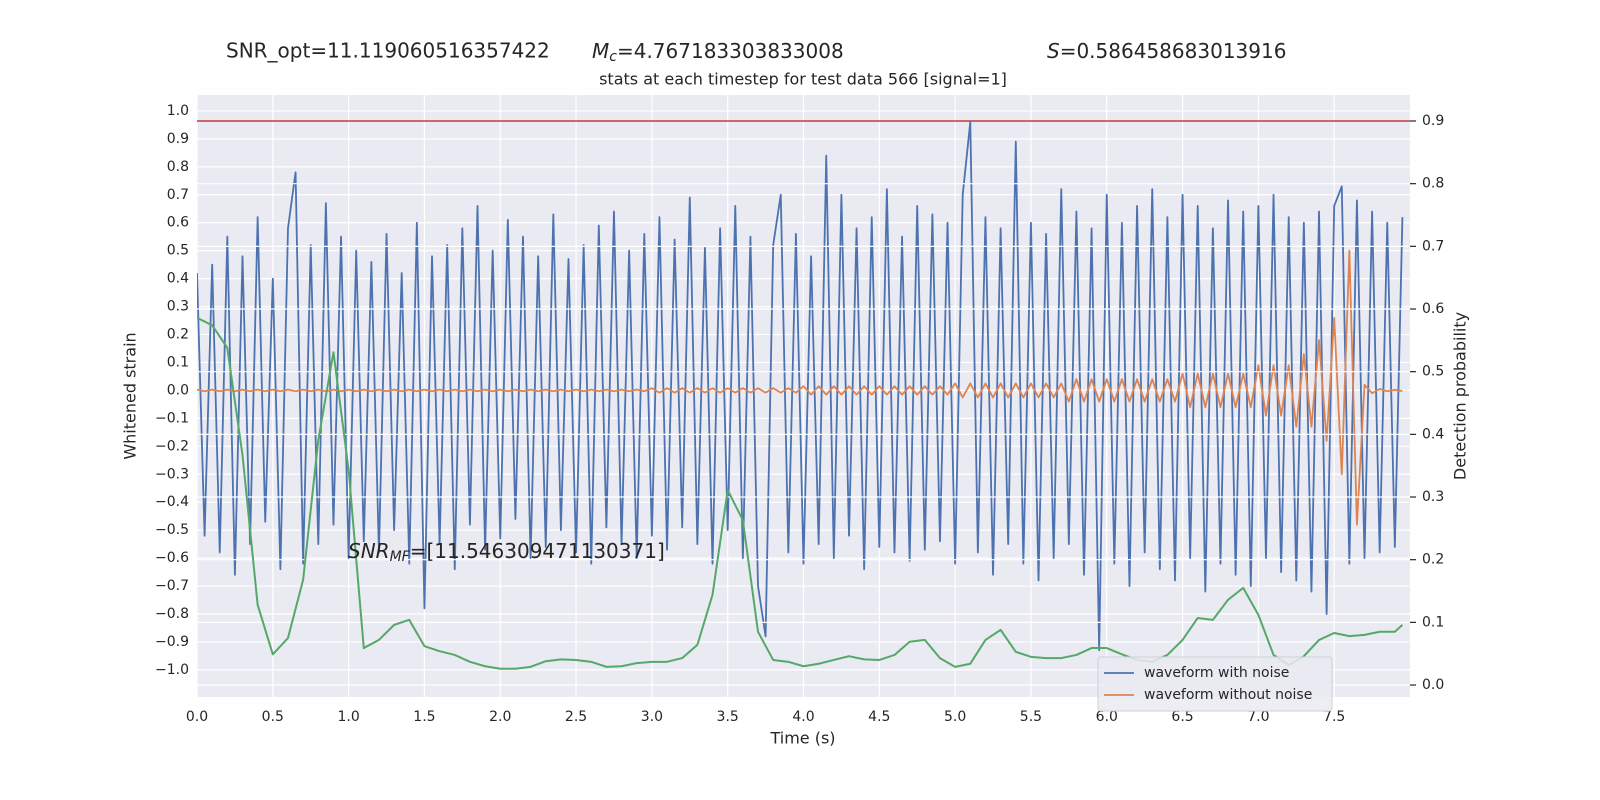 The image size is (1600, 800). I want to click on x-tick-label: 7.0, so click(1258, 717).